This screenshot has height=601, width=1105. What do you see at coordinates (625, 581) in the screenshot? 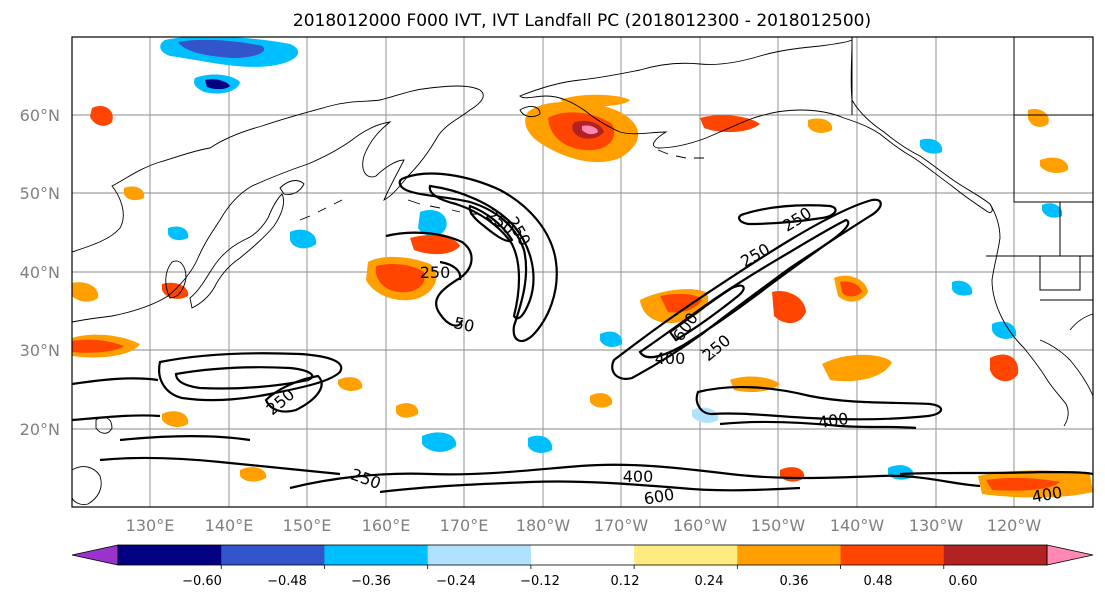
I see `colorbar-tick-label: 0.12` at bounding box center [625, 581].